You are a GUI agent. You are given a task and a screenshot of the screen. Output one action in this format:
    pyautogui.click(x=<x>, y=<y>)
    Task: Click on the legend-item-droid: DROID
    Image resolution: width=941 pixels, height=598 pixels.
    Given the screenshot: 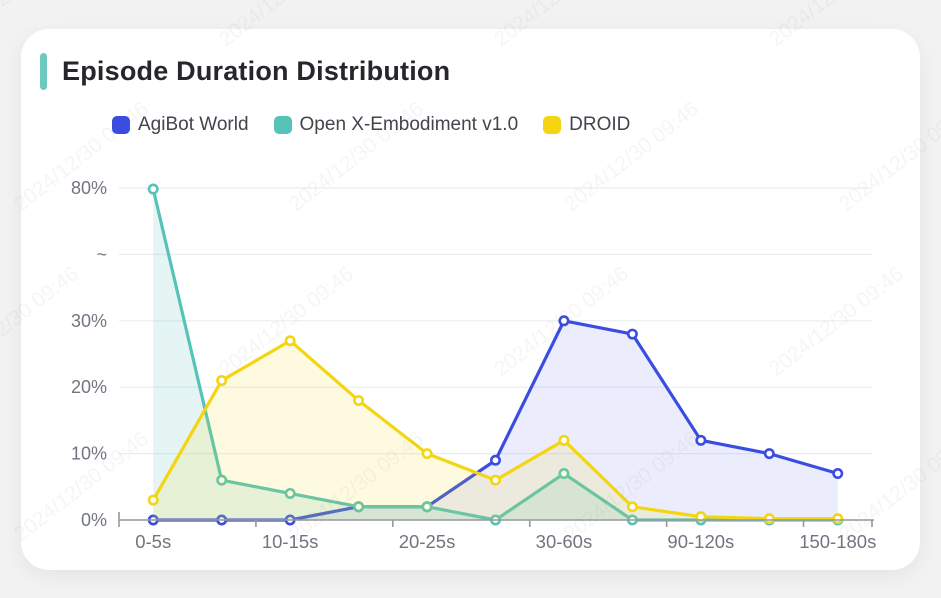 What is the action you would take?
    pyautogui.click(x=586, y=125)
    